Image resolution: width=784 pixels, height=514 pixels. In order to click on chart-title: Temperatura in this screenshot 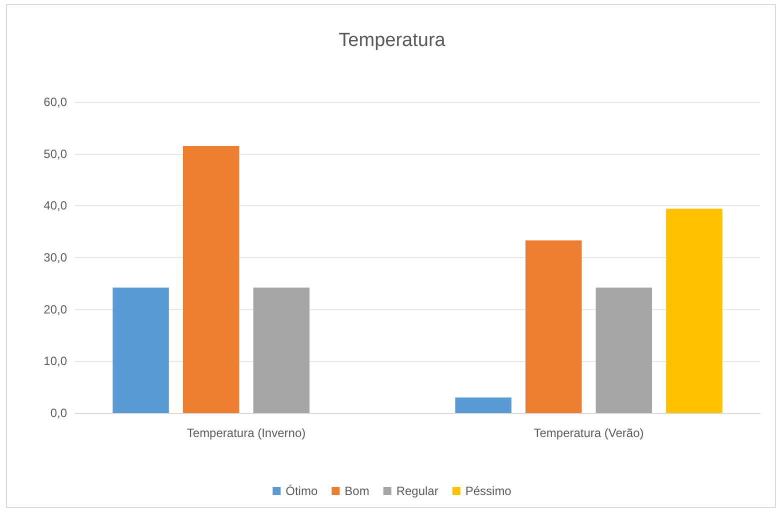, I will do `click(392, 40)`.